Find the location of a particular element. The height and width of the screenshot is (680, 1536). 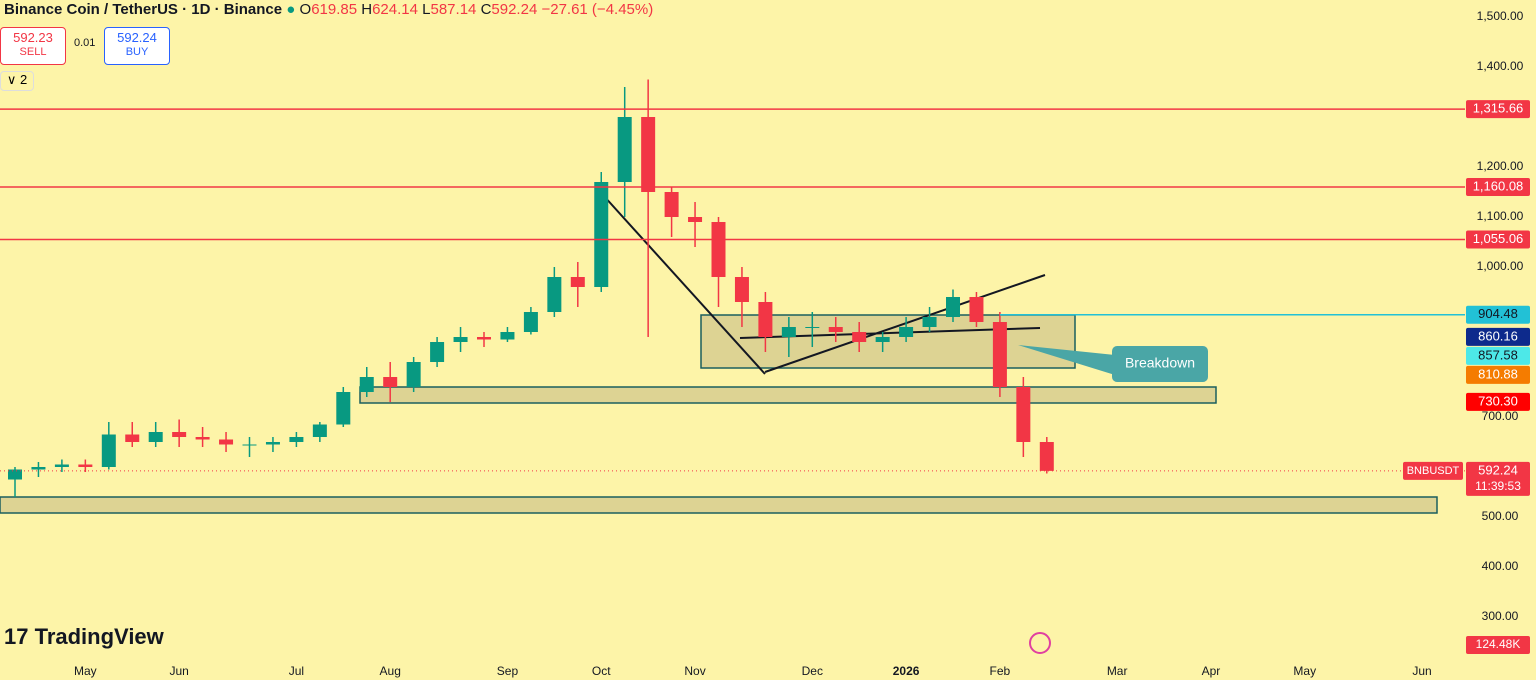

volume-label: 124.48K is located at coordinates (1498, 644).